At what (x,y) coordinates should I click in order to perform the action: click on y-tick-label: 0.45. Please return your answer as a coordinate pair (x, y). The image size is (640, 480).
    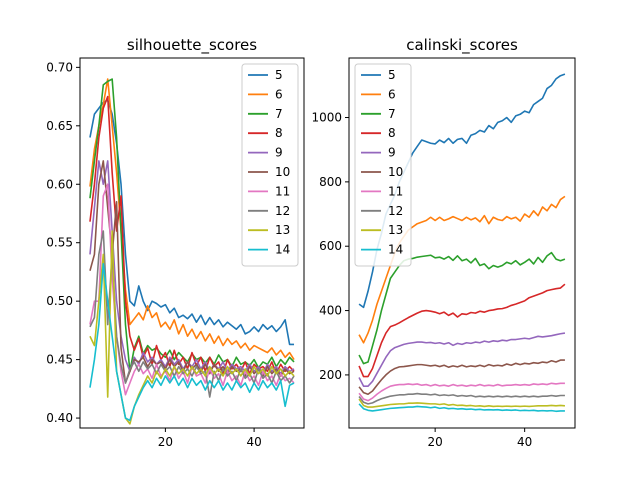
    Looking at the image, I should click on (59, 360).